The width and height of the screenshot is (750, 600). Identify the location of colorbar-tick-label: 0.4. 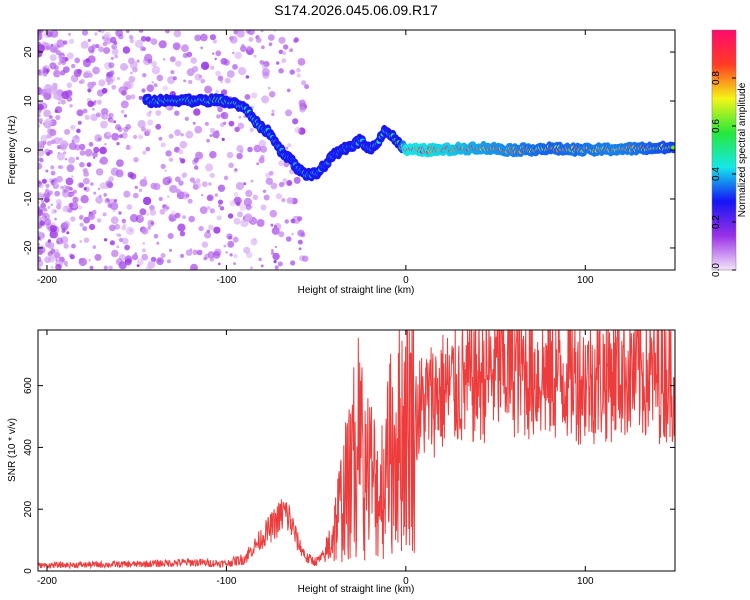
(716, 174).